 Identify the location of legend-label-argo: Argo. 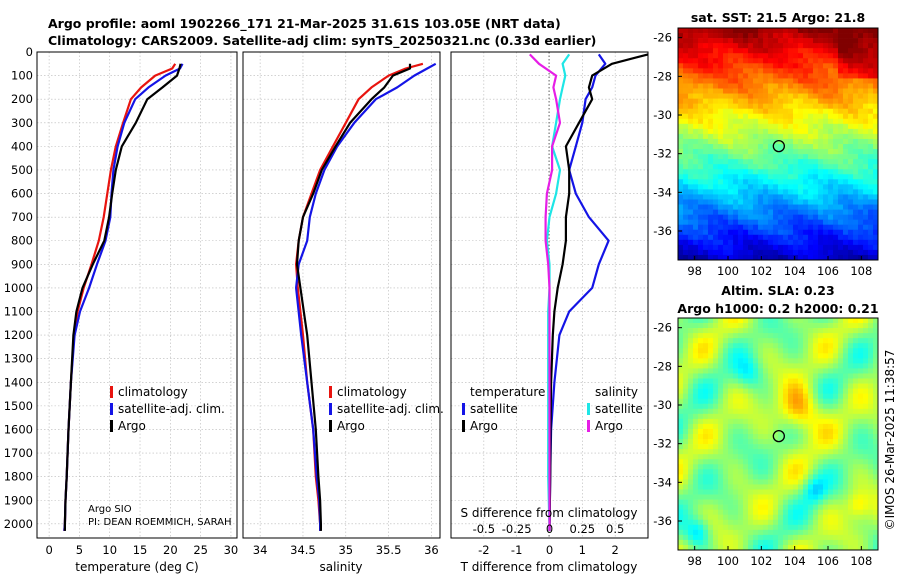
(351, 426).